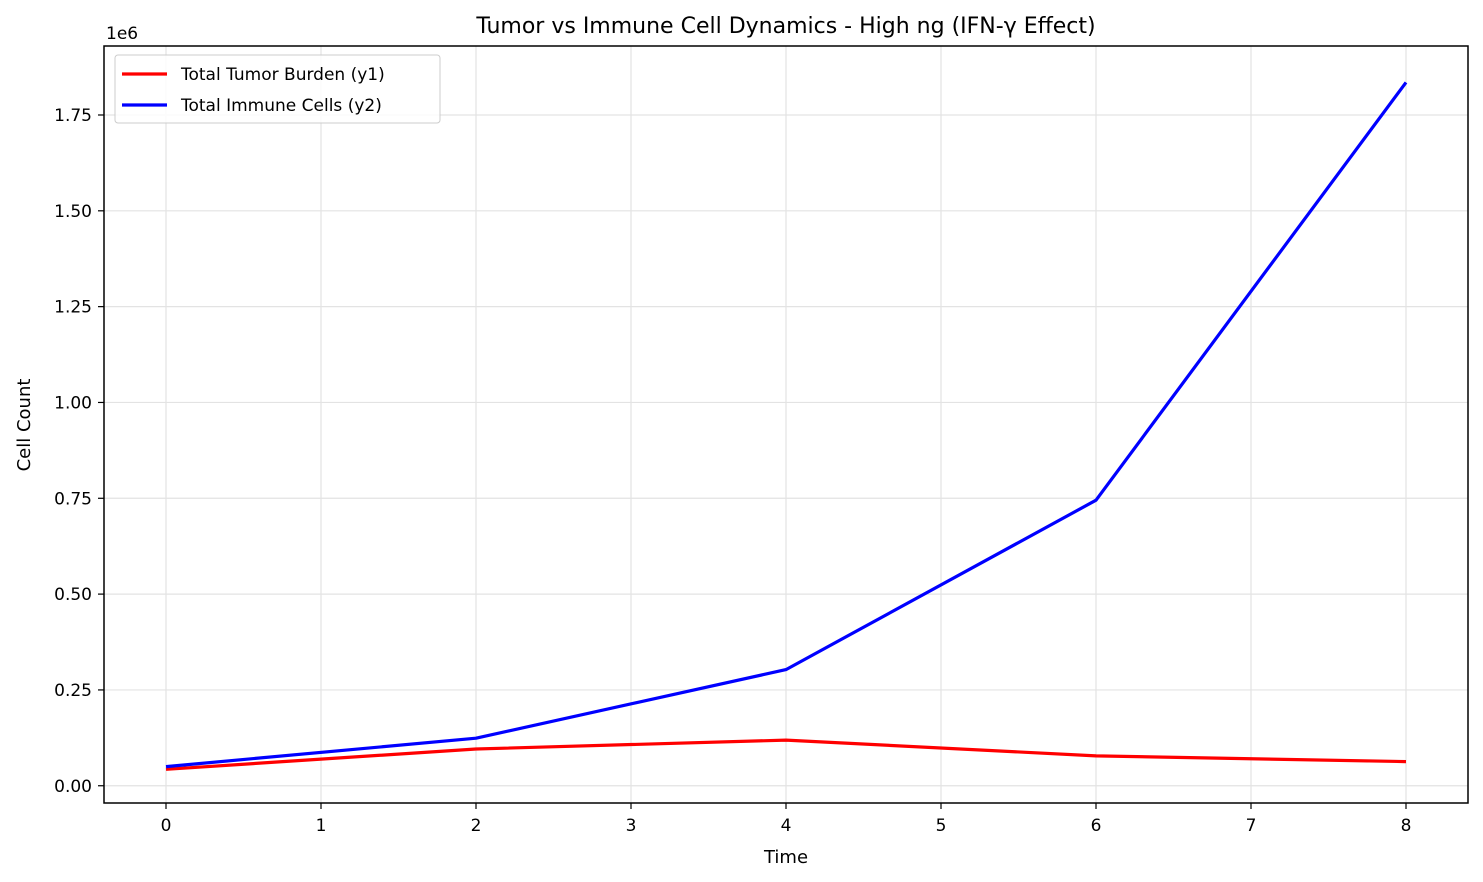 This screenshot has width=1483, height=882. What do you see at coordinates (73, 403) in the screenshot?
I see `y-tick-label: 1.00` at bounding box center [73, 403].